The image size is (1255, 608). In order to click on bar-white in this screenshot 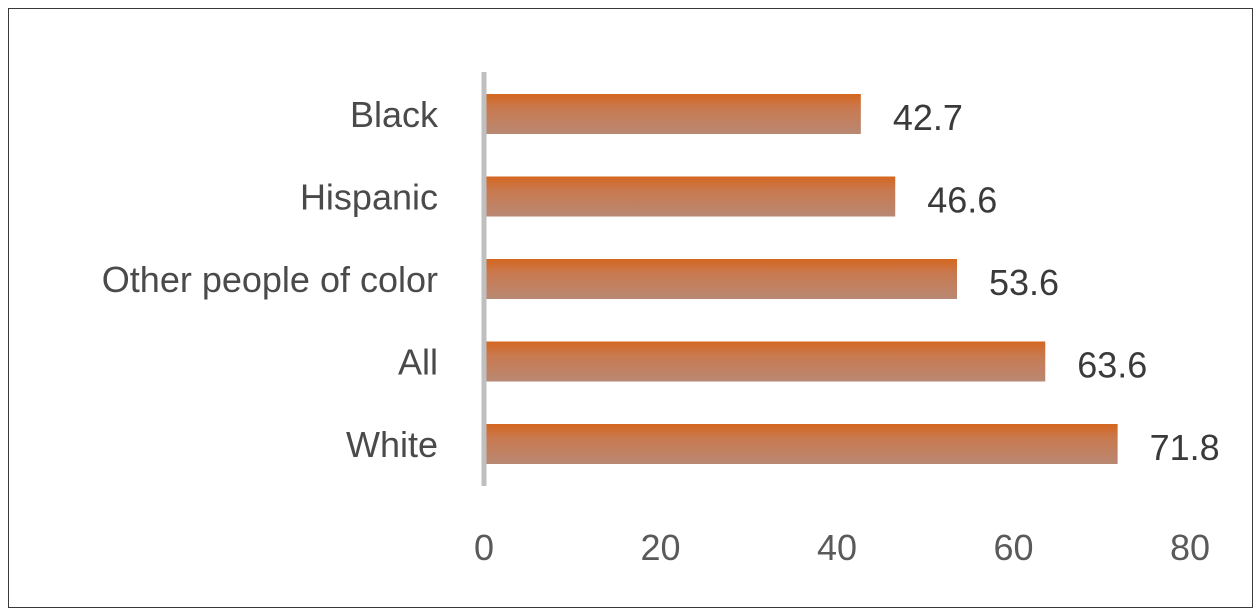, I will do `click(801, 444)`.